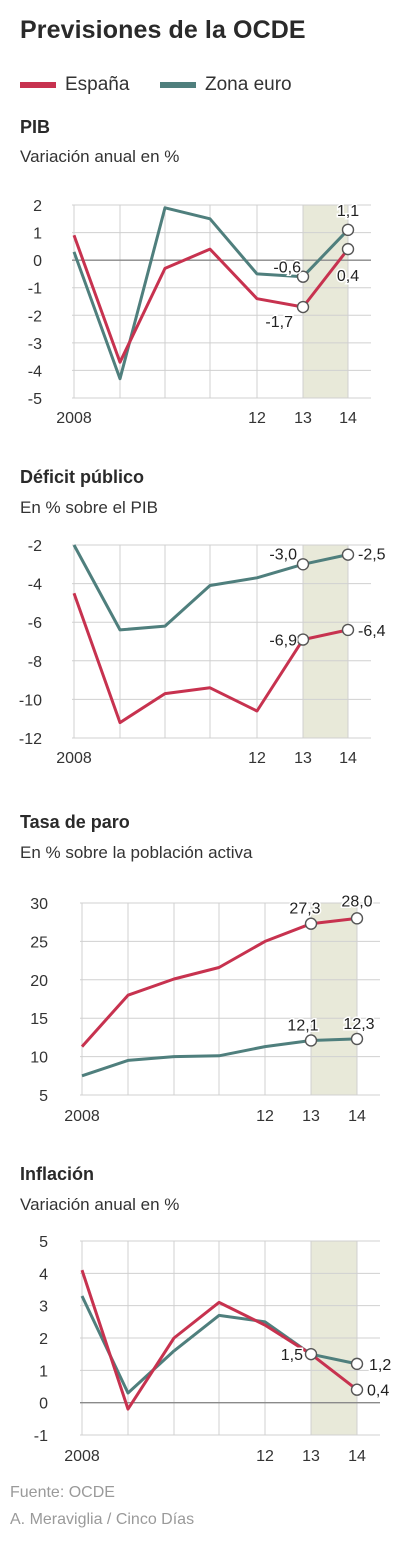 This screenshot has width=414, height=1543. What do you see at coordinates (302, 1025) in the screenshot?
I see `data-label: 12,1` at bounding box center [302, 1025].